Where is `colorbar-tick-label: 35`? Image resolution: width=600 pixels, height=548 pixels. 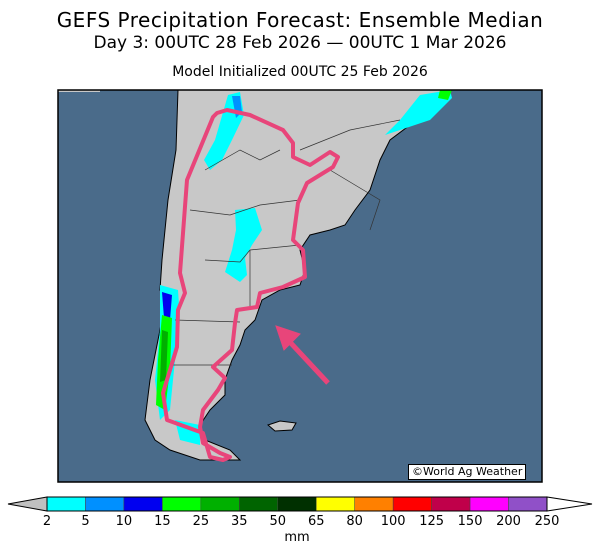
colorbar-tick-label: 35 is located at coordinates (239, 521).